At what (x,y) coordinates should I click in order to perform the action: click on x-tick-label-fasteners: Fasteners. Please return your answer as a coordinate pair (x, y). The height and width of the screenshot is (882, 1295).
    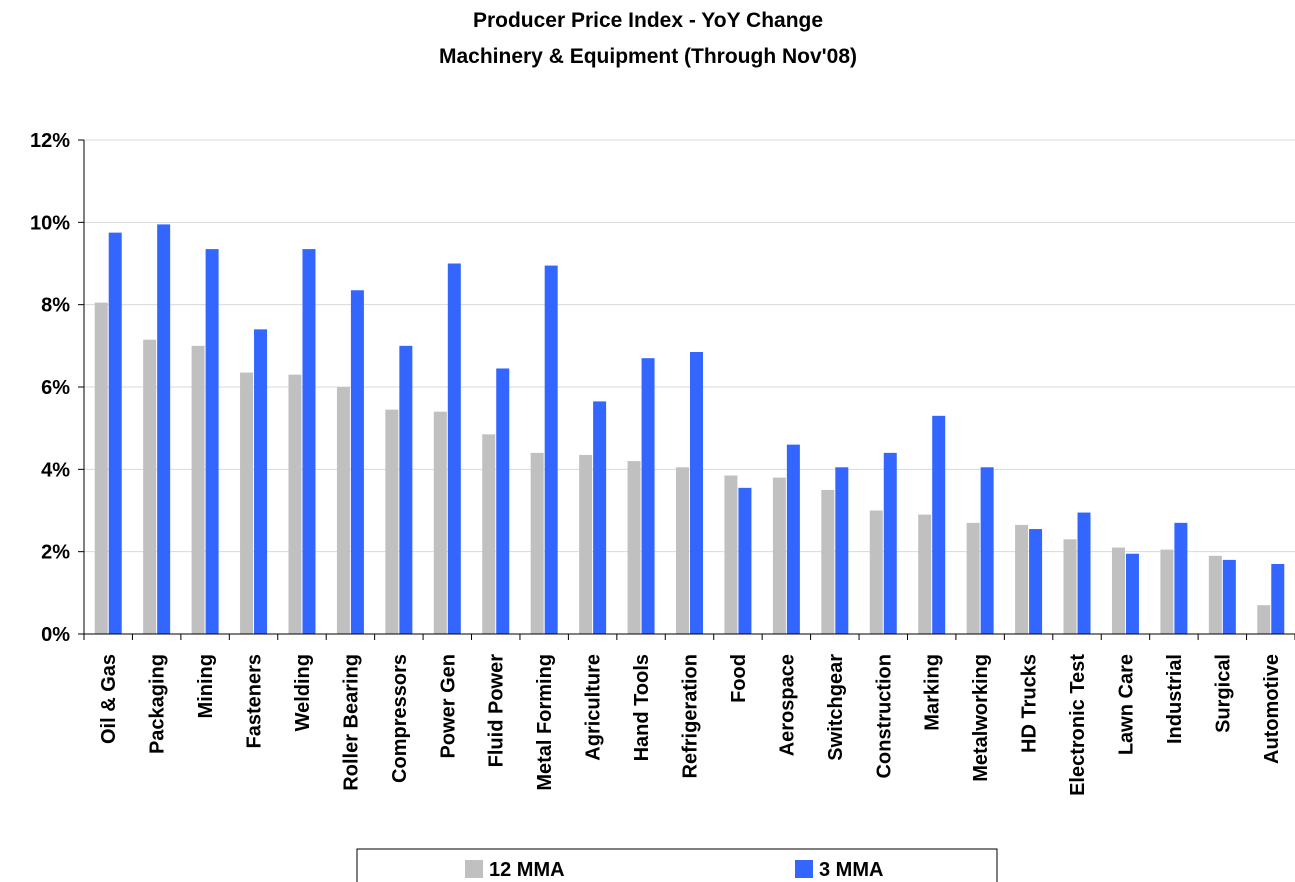
    Looking at the image, I should click on (255, 701).